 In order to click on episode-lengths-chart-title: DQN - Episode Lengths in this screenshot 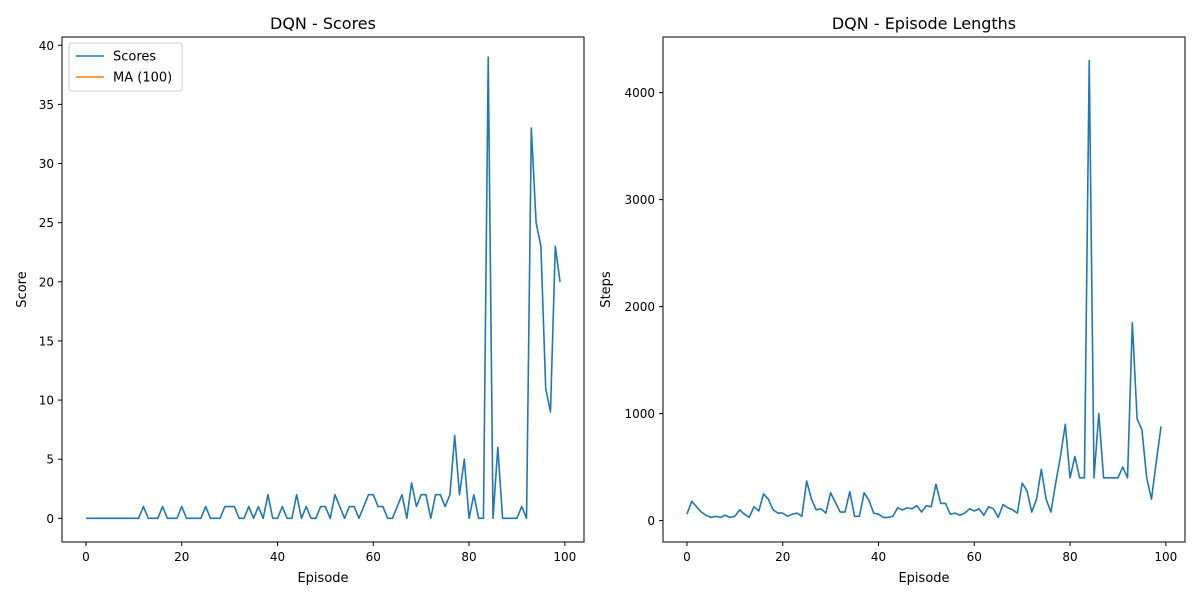, I will do `click(924, 23)`.